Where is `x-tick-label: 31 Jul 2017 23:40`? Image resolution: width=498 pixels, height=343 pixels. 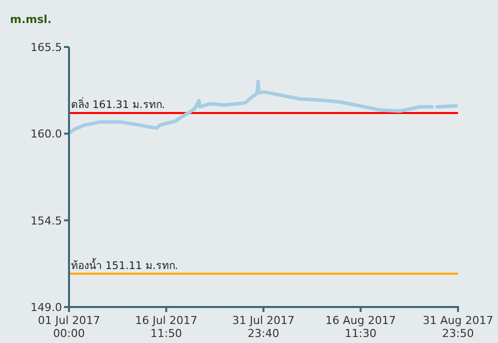
x-tick-label: 31 Jul 2017 23:40 is located at coordinates (263, 327).